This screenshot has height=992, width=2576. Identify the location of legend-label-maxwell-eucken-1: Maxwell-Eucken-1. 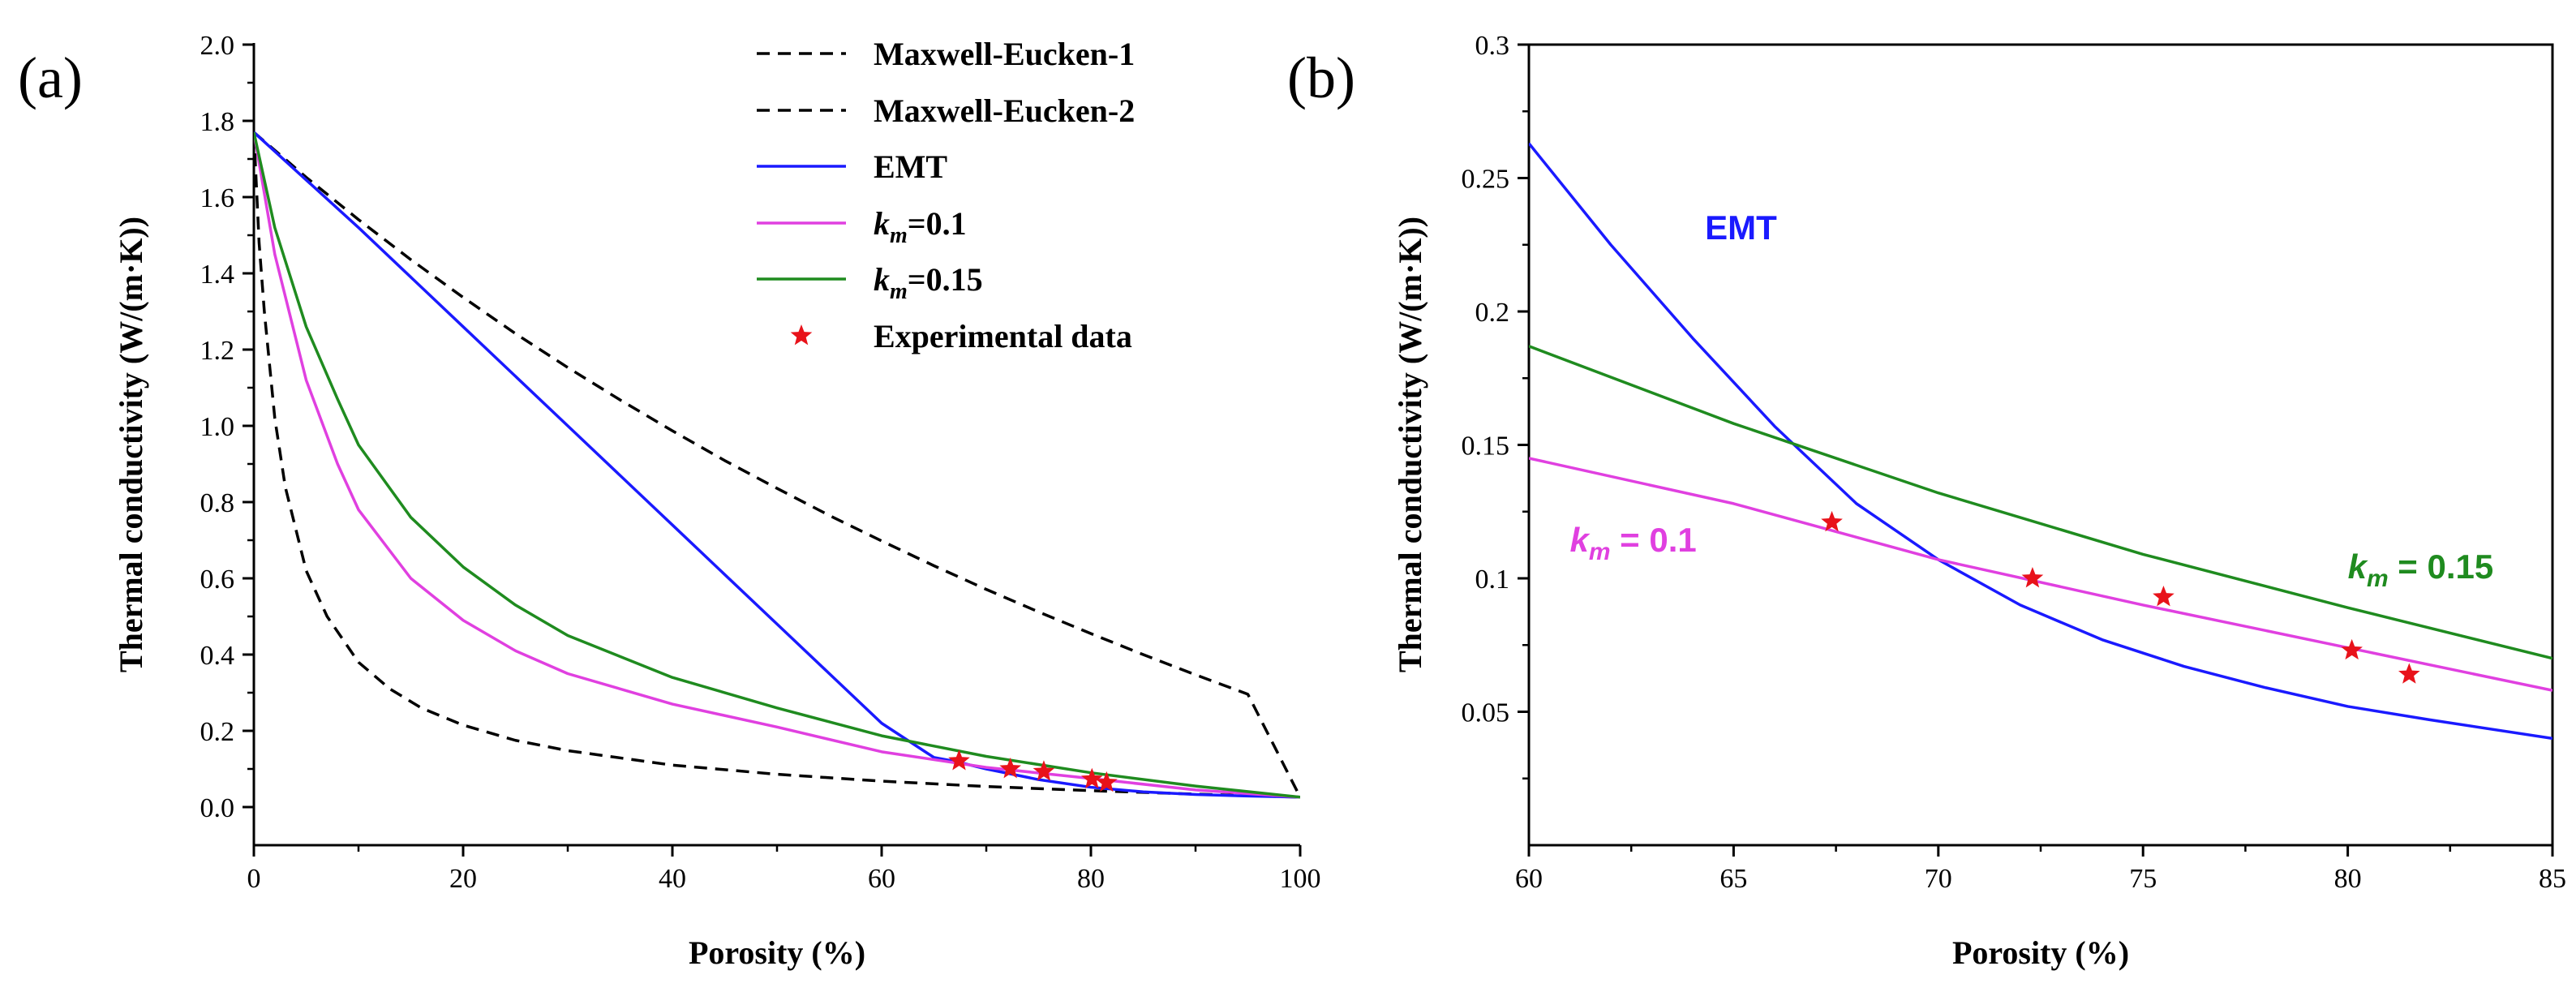
(1005, 54).